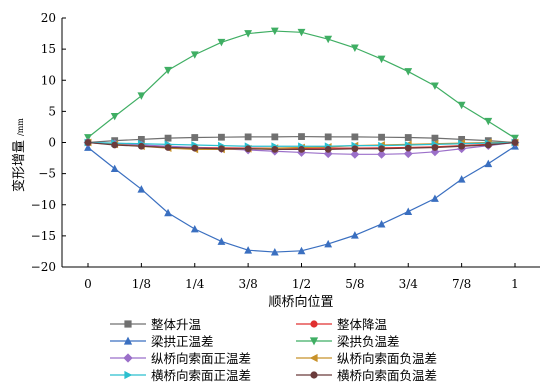 The width and height of the screenshot is (543, 391). I want to click on legend-item: 整体降温, so click(342, 324).